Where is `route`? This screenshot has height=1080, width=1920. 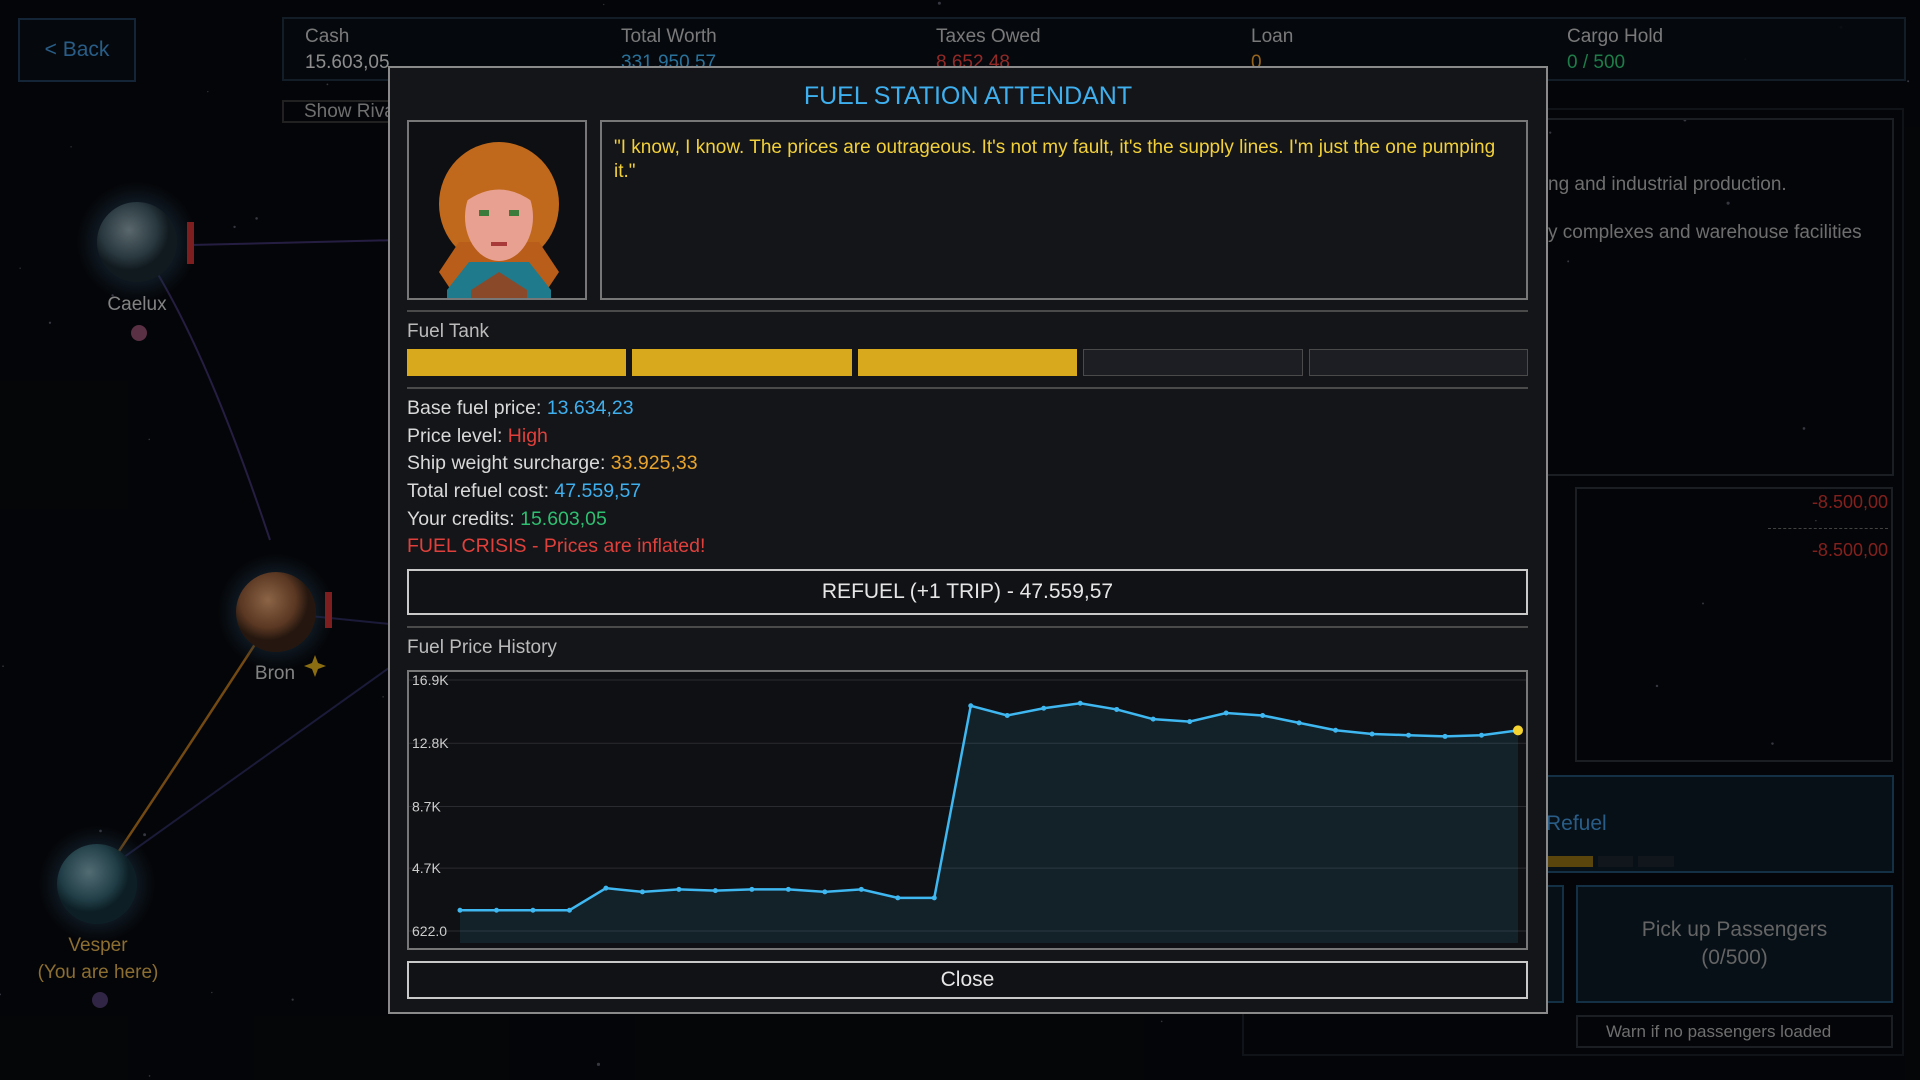
route is located at coordinates (260, 760).